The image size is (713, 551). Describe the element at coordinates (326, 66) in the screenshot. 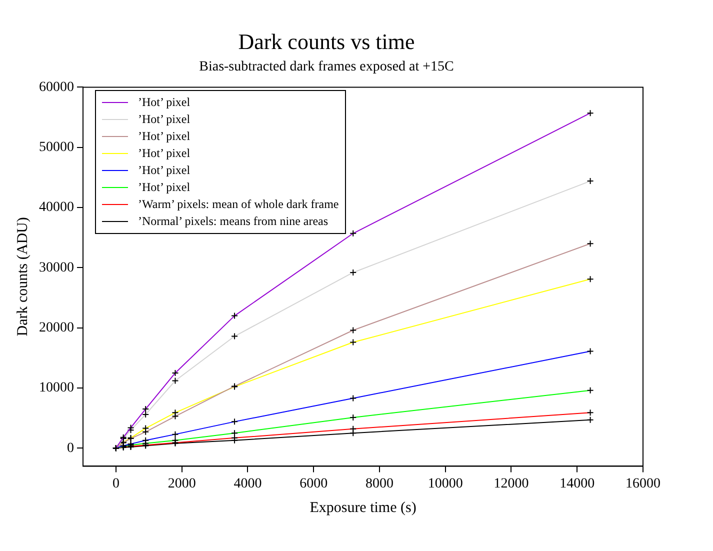

I see `chart-subtitle: Bias-subtracted dark frames exposed at +15C` at that location.